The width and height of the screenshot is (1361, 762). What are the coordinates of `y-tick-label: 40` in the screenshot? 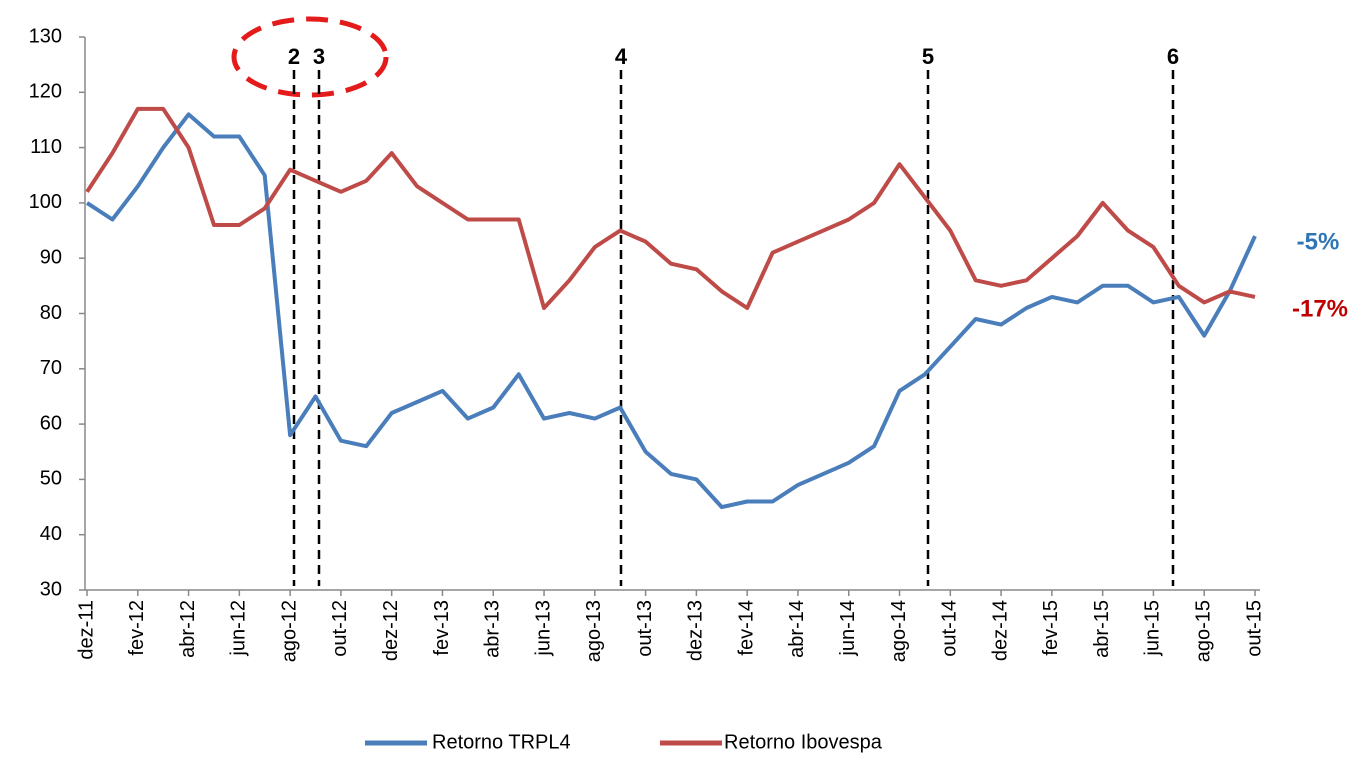 It's located at (51, 534).